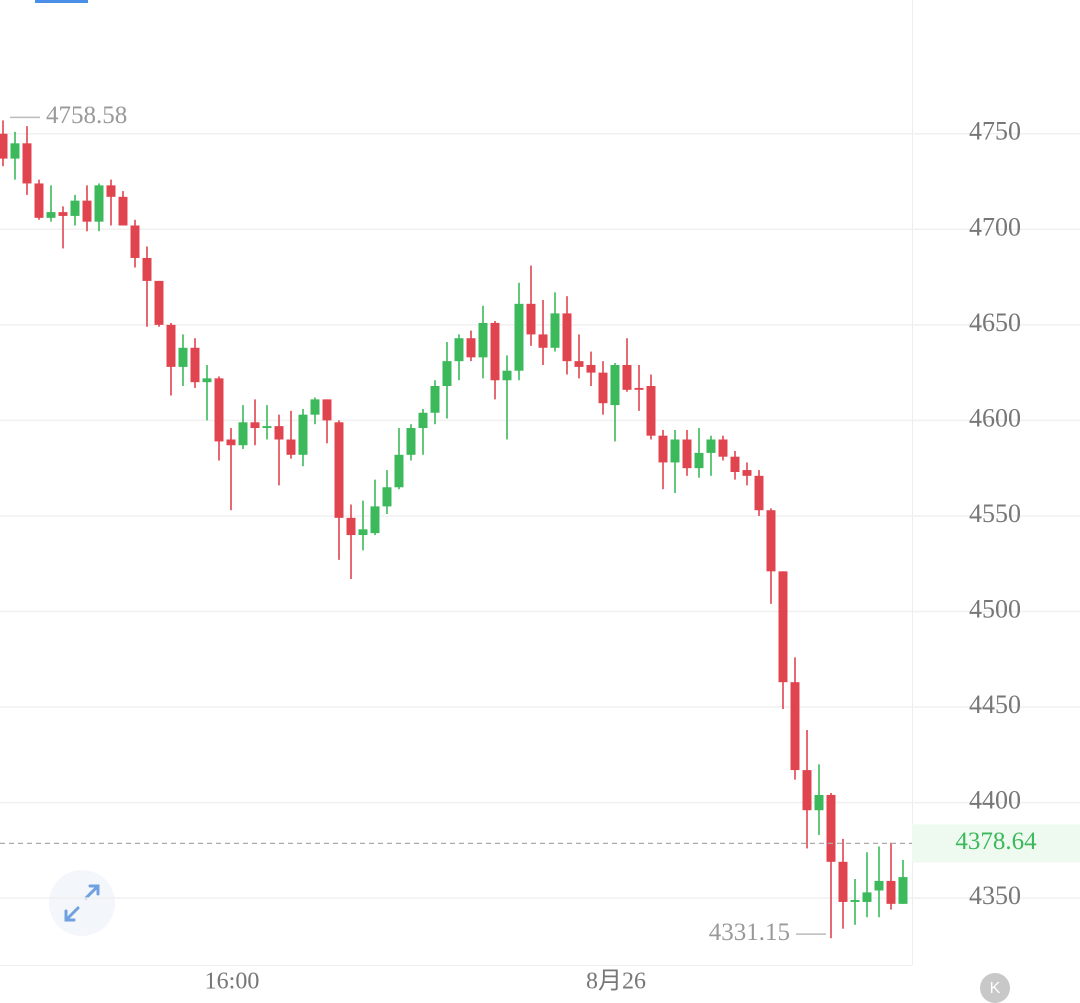  What do you see at coordinates (232, 982) in the screenshot?
I see `x-tick-label: 16:00` at bounding box center [232, 982].